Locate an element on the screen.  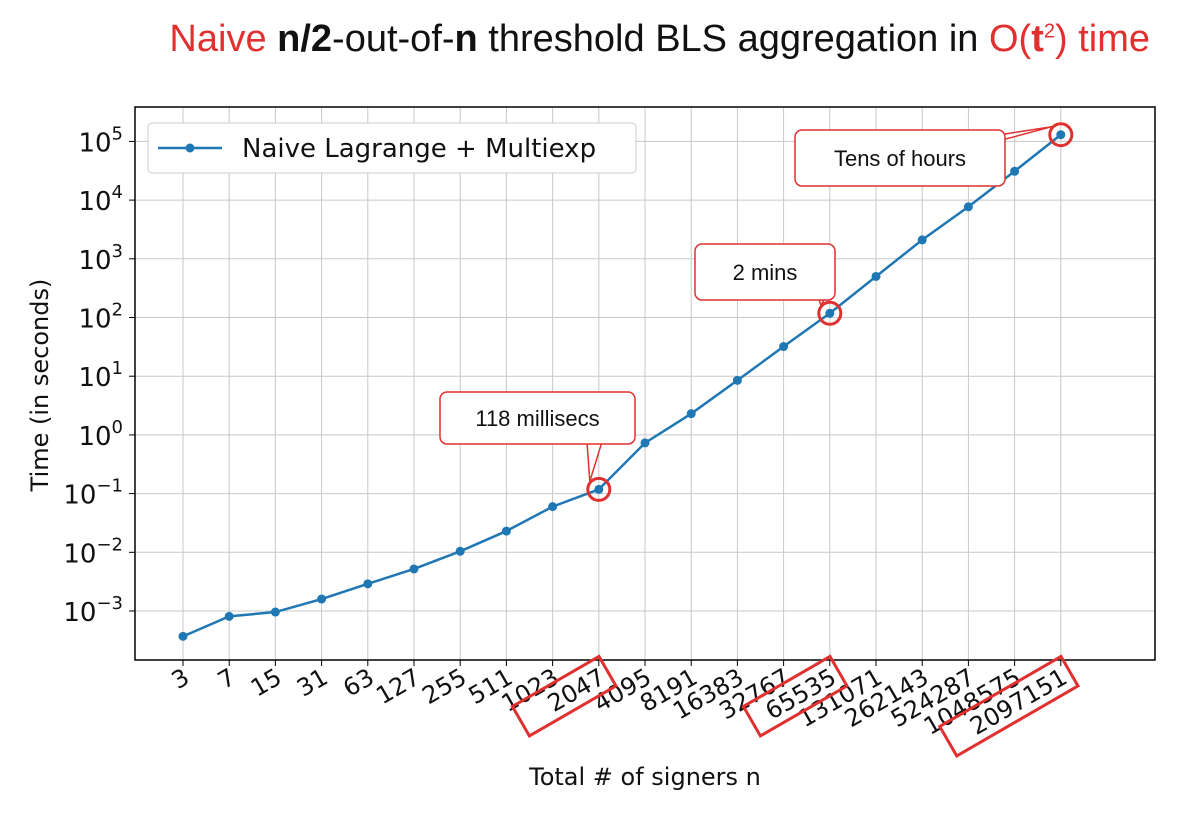
title-t: t is located at coordinates (1037, 39).